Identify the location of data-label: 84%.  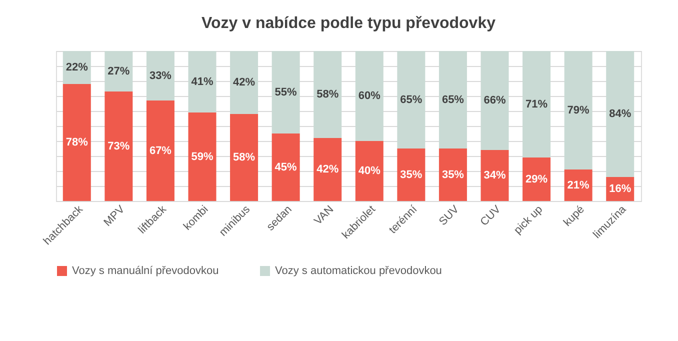
(620, 114).